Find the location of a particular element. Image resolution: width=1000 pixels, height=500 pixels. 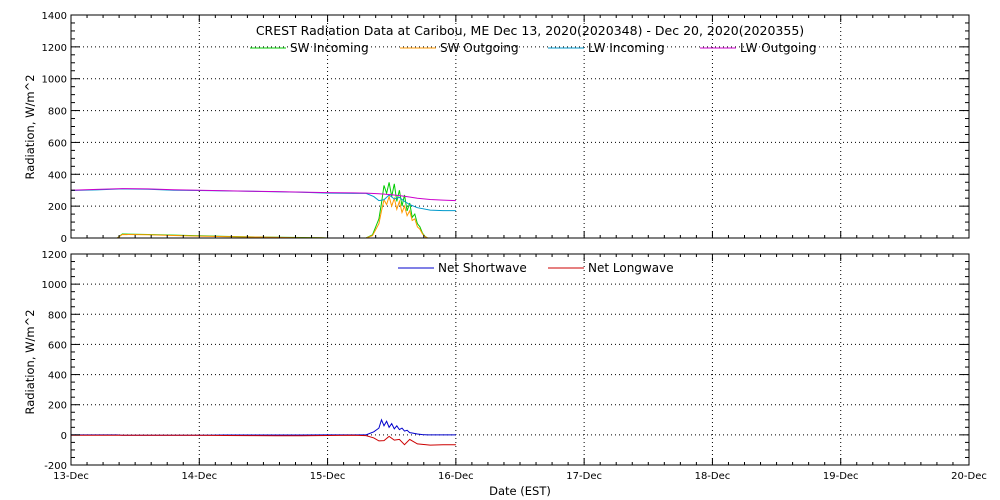

legend-label-net-longwave: Net Longwave is located at coordinates (631, 268).